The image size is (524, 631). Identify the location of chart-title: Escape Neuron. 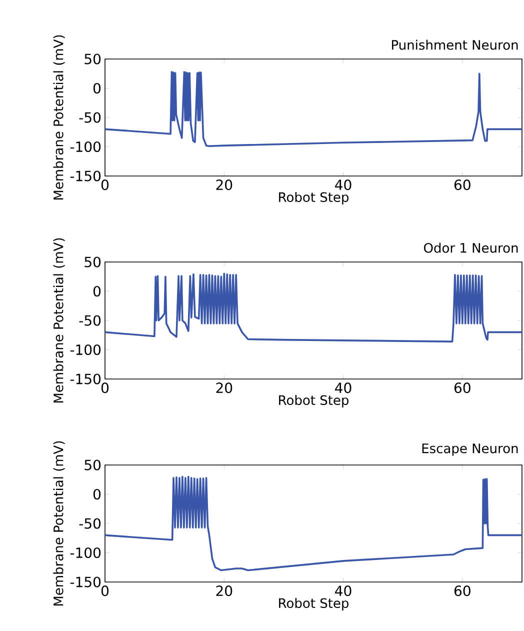
(470, 450).